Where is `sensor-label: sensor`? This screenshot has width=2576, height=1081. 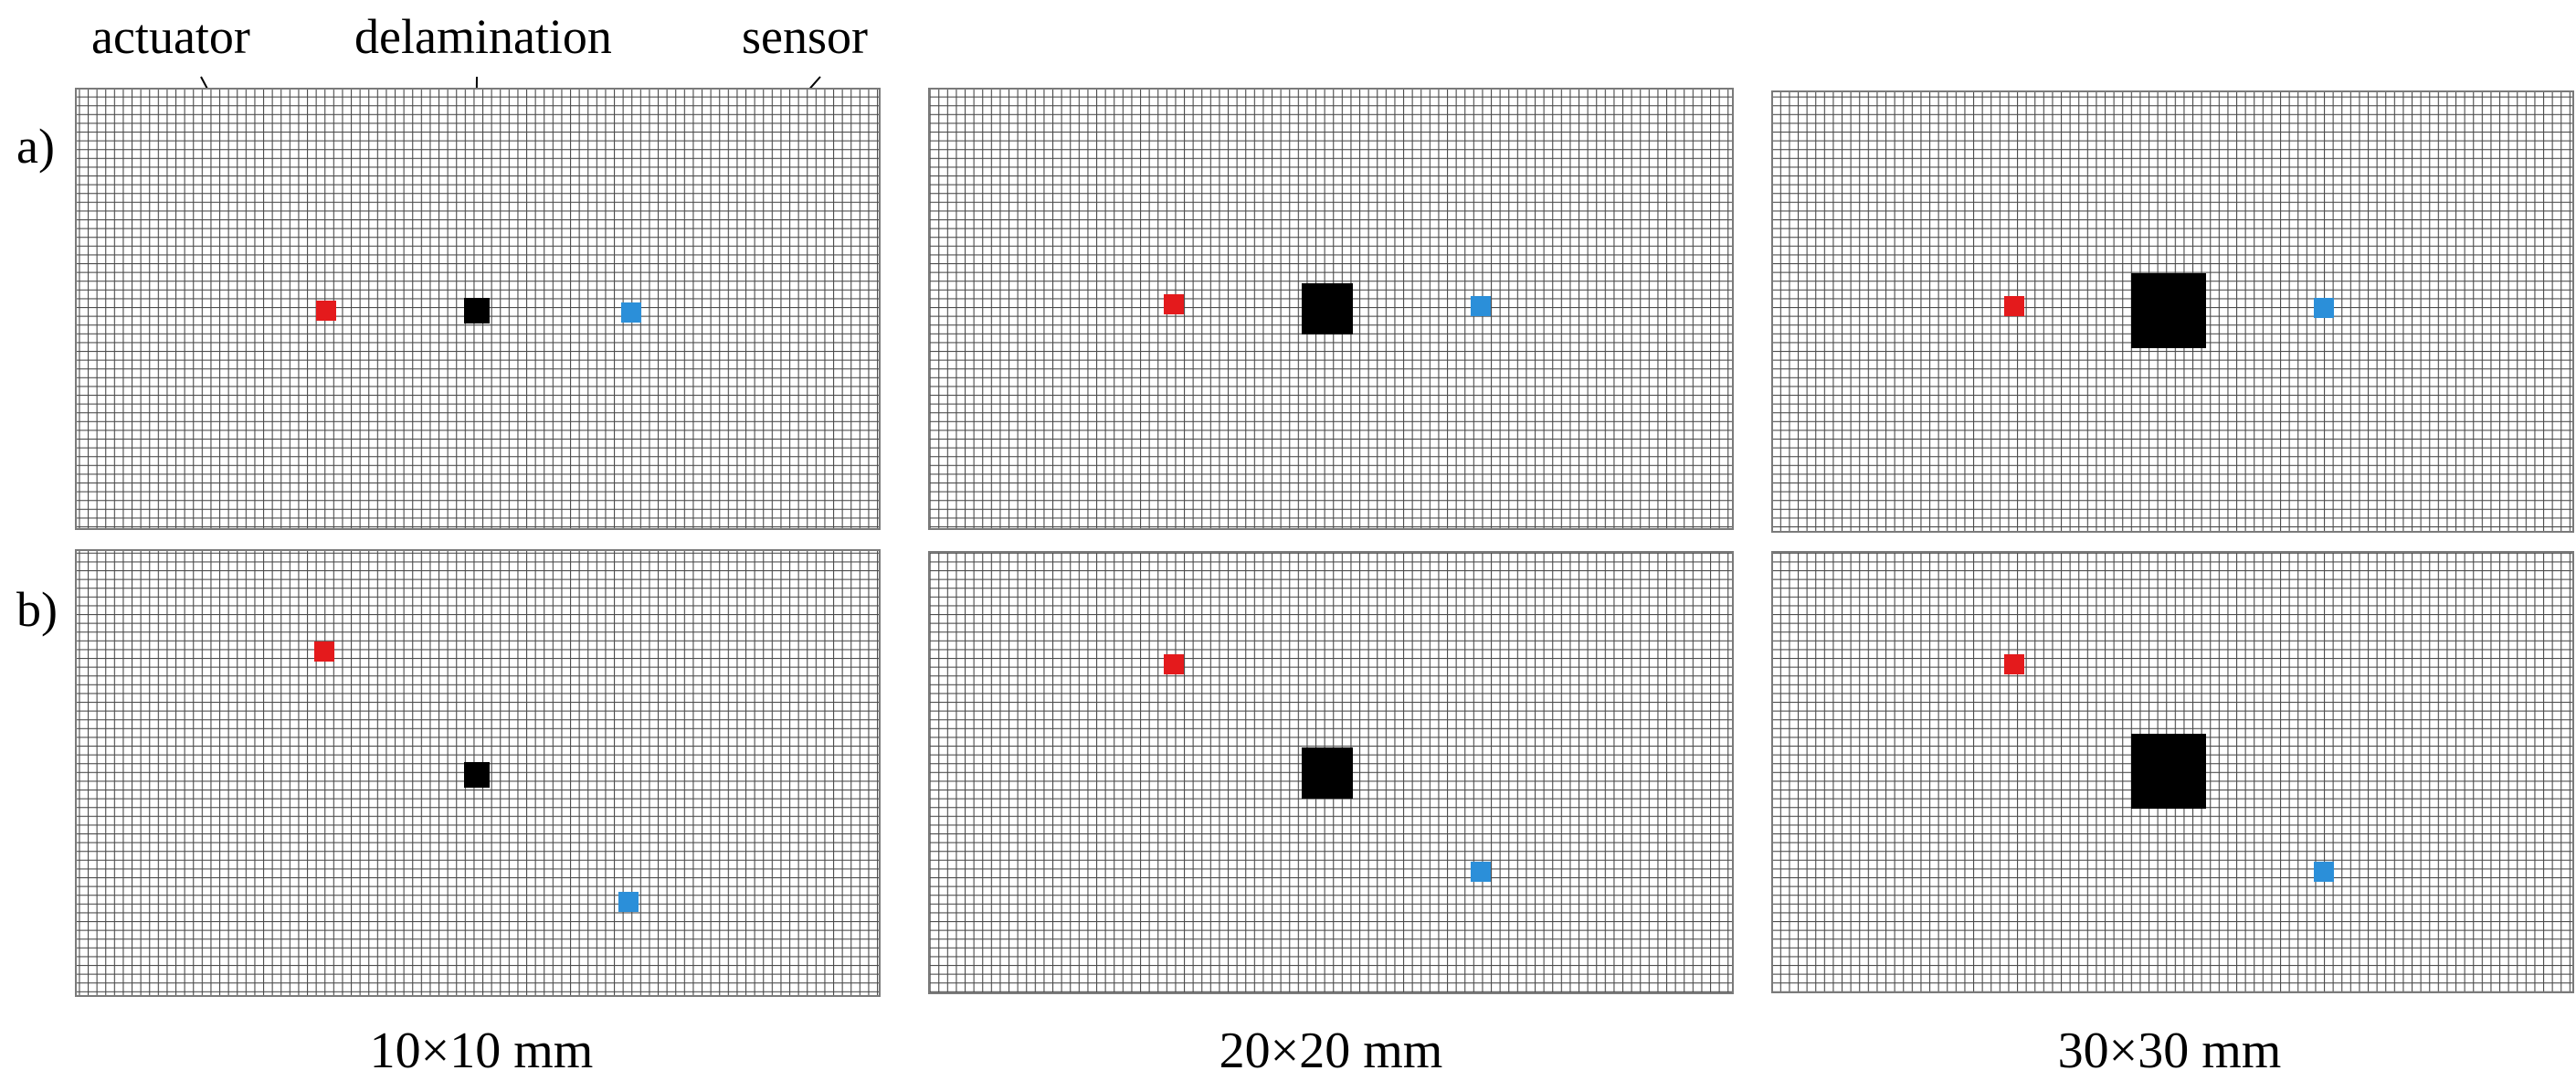
sensor-label: sensor is located at coordinates (805, 37).